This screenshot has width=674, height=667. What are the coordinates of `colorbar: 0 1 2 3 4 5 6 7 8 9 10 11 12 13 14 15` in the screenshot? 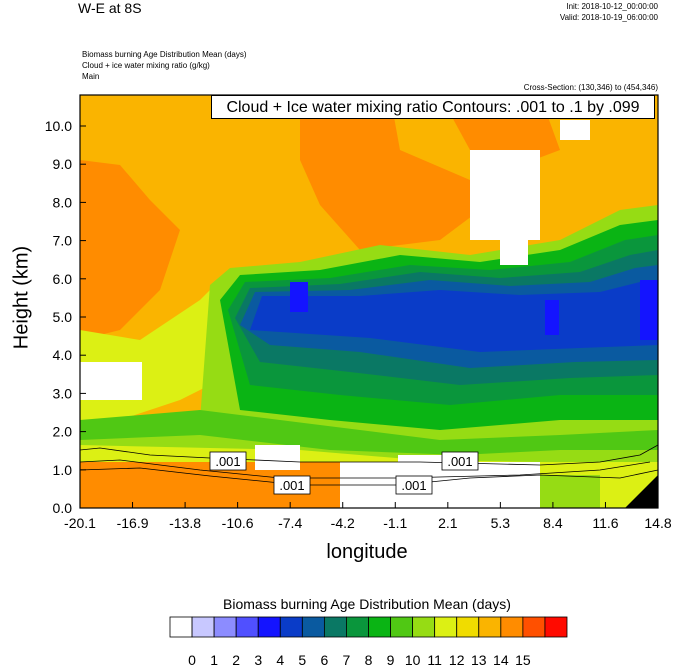 It's located at (368, 641).